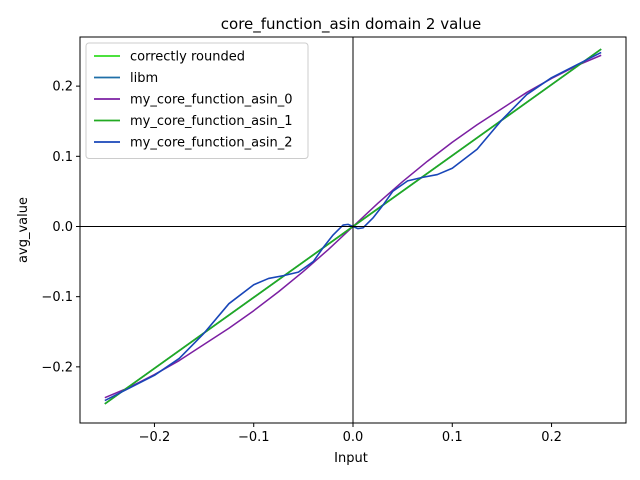  I want to click on y-tick-label: 0.0, so click(62, 227).